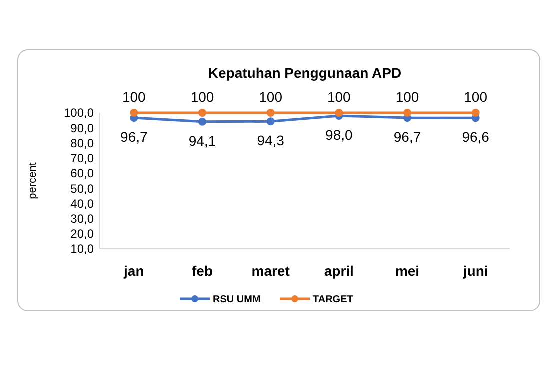  What do you see at coordinates (82, 203) in the screenshot?
I see `y-tick-label: 40,0` at bounding box center [82, 203].